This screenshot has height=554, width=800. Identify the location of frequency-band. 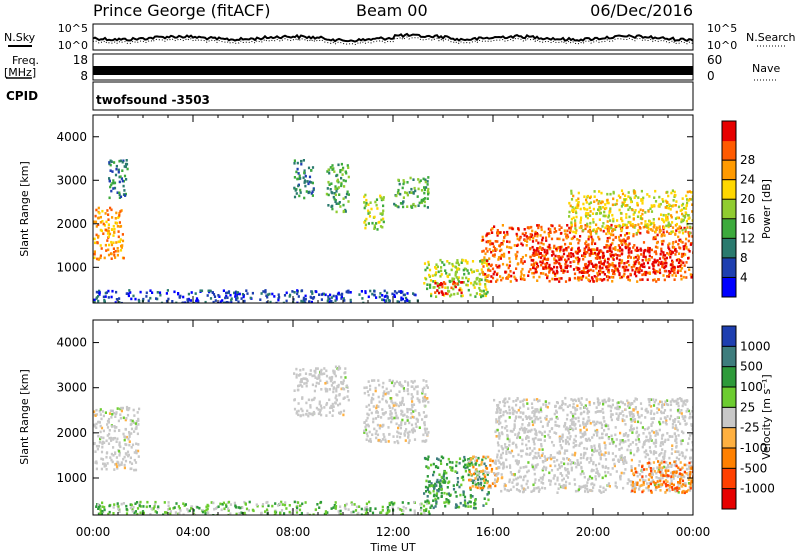
(393, 70).